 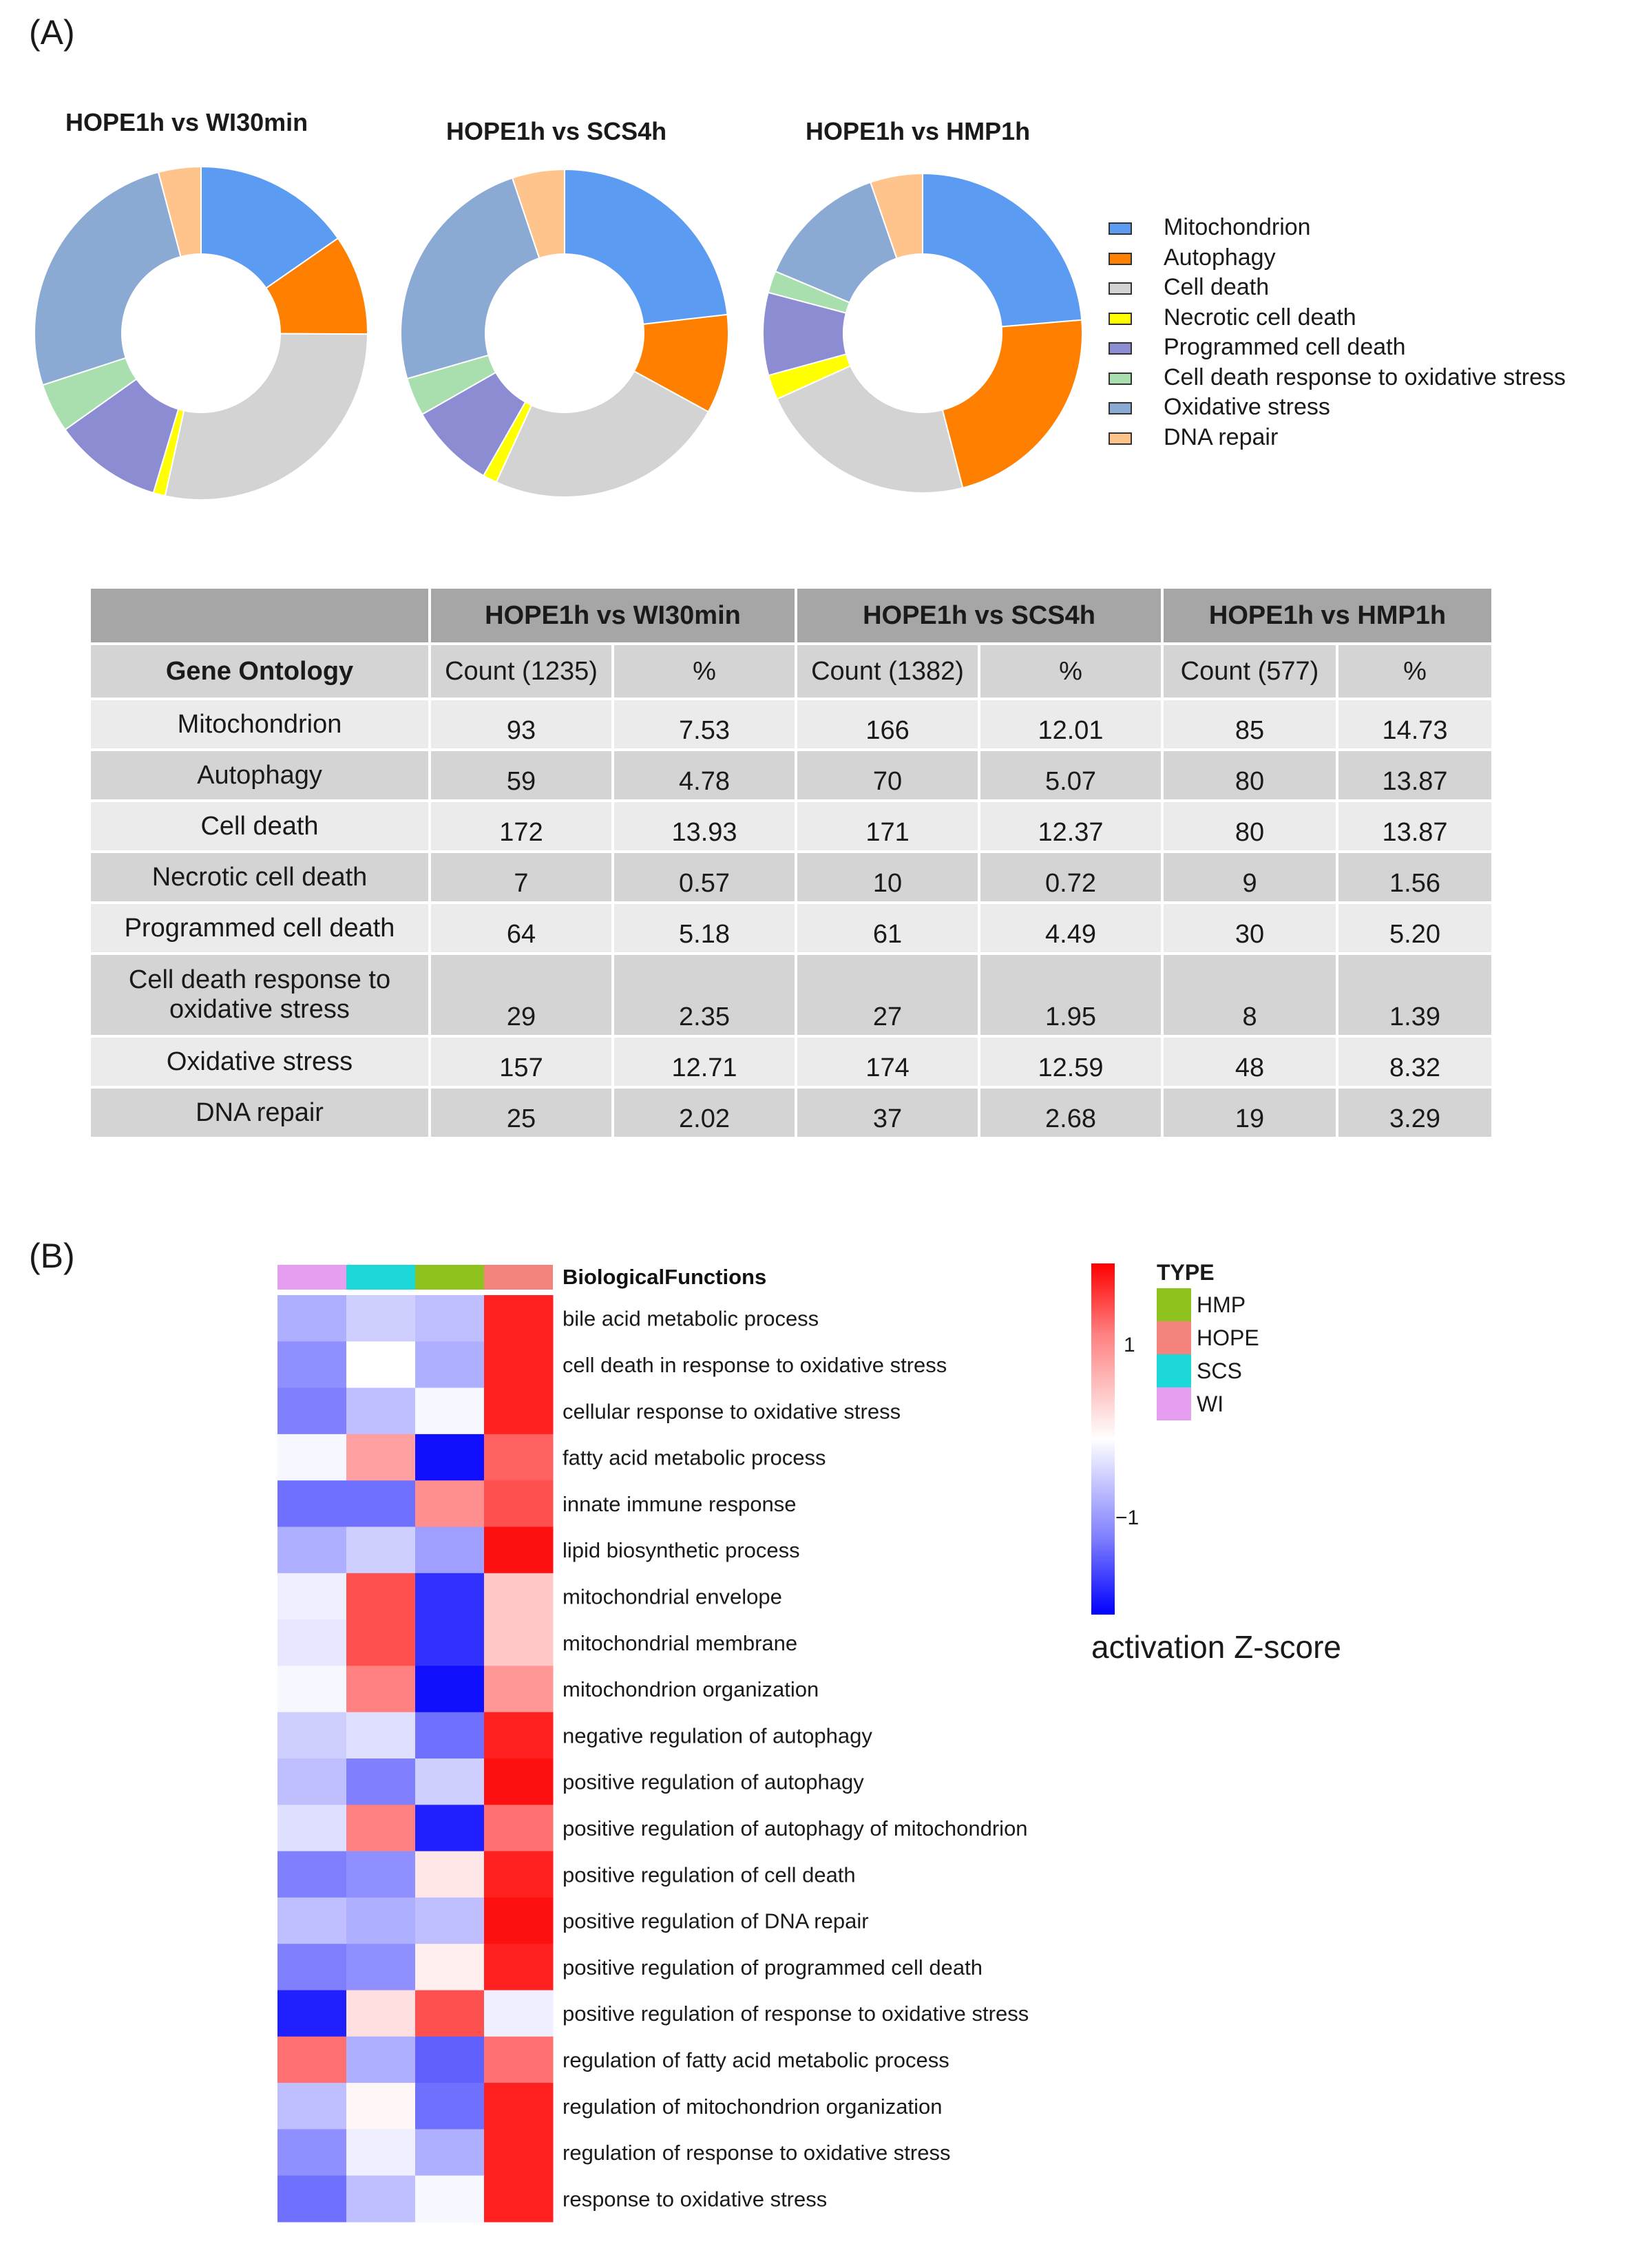 I want to click on table-cell: 37, so click(x=887, y=1114).